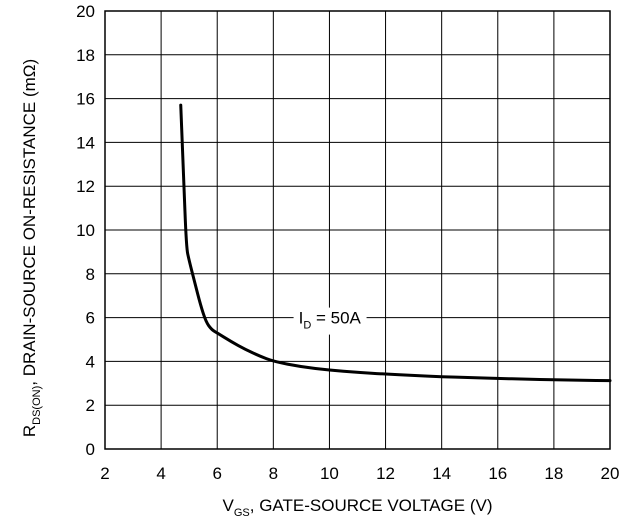  What do you see at coordinates (90, 274) in the screenshot?
I see `y-tick-label: 8` at bounding box center [90, 274].